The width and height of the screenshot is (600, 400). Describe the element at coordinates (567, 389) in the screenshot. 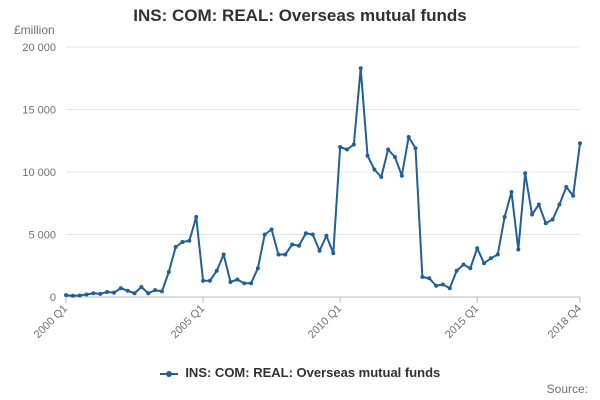

I see `source-label: Source:` at that location.